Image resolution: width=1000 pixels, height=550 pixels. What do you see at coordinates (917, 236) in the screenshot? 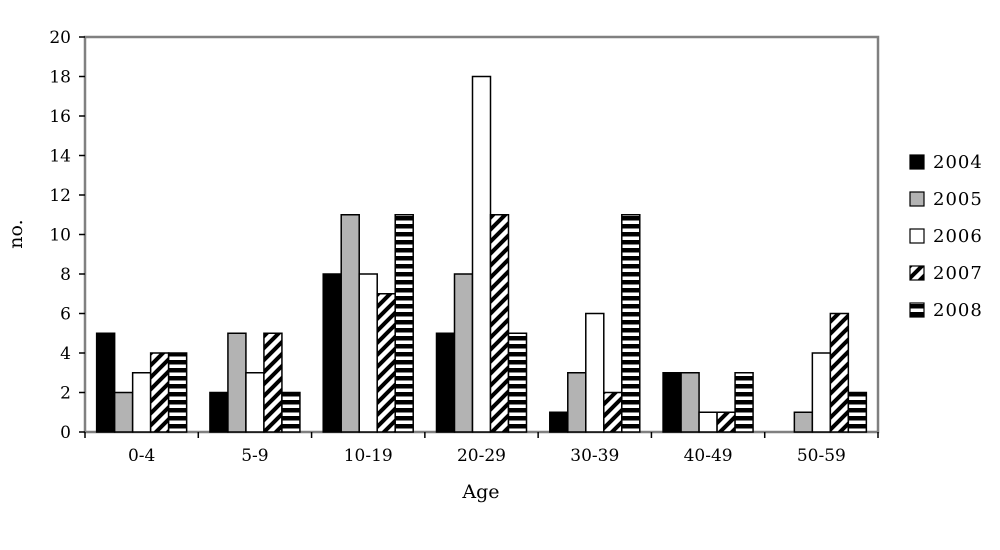
I see `legend-swatch-2006` at bounding box center [917, 236].